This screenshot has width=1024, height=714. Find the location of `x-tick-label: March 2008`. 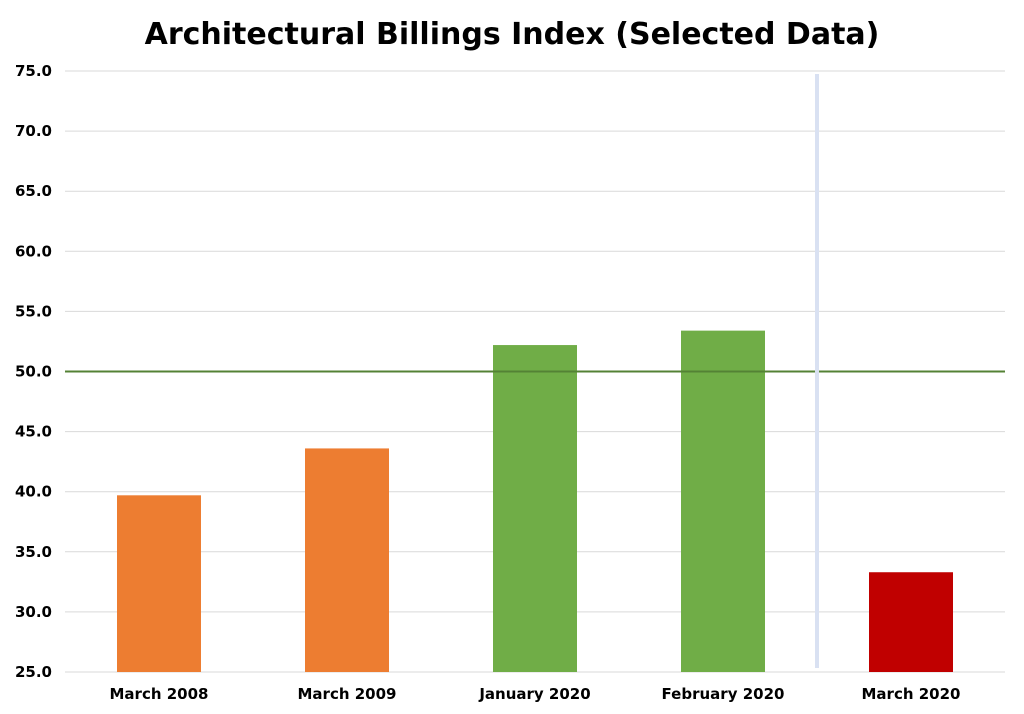

x-tick-label: March 2008 is located at coordinates (159, 694).